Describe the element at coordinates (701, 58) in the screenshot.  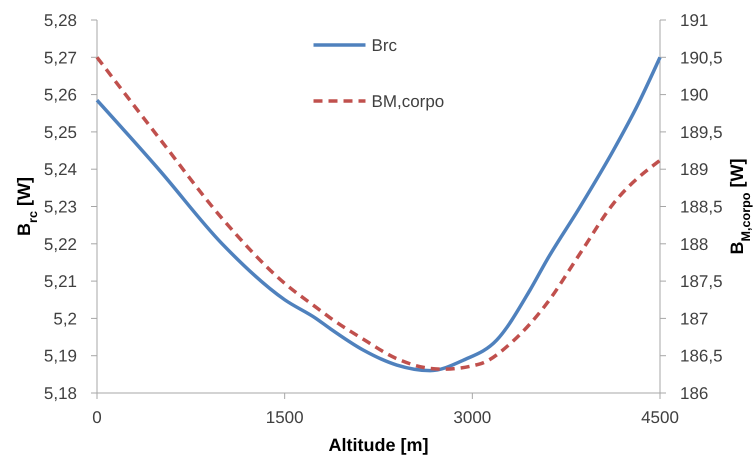
I see `y2-tick-label: 190,5` at that location.